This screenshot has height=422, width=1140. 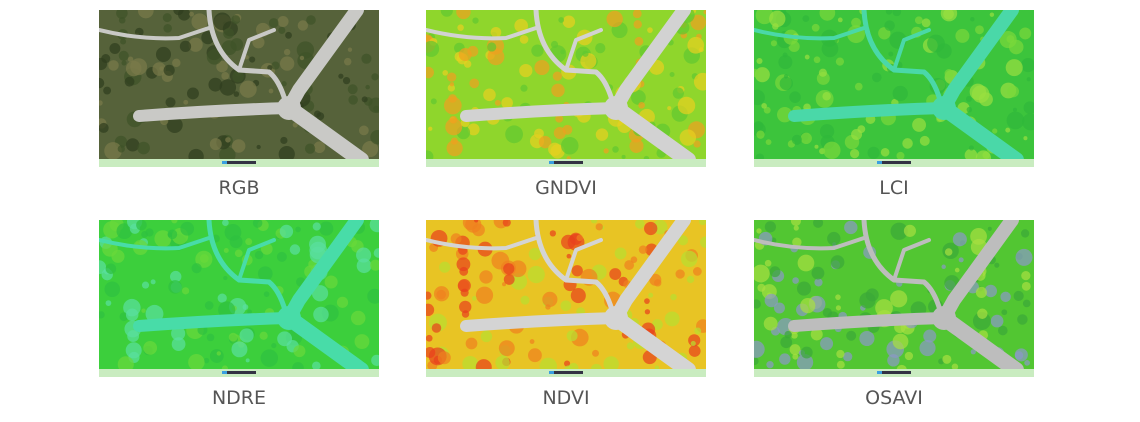 What do you see at coordinates (894, 162) in the screenshot?
I see `scale-bar` at bounding box center [894, 162].